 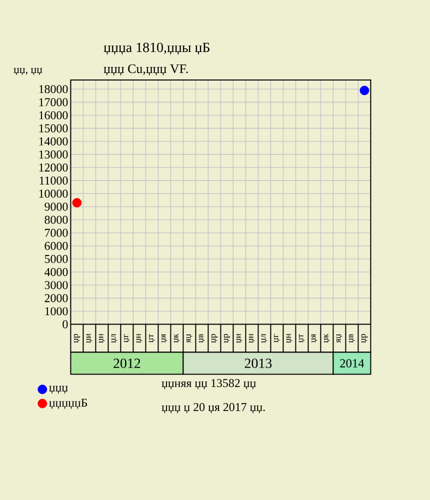 I want to click on text: џџняя џџ 13582 џџ, so click(x=209, y=384).